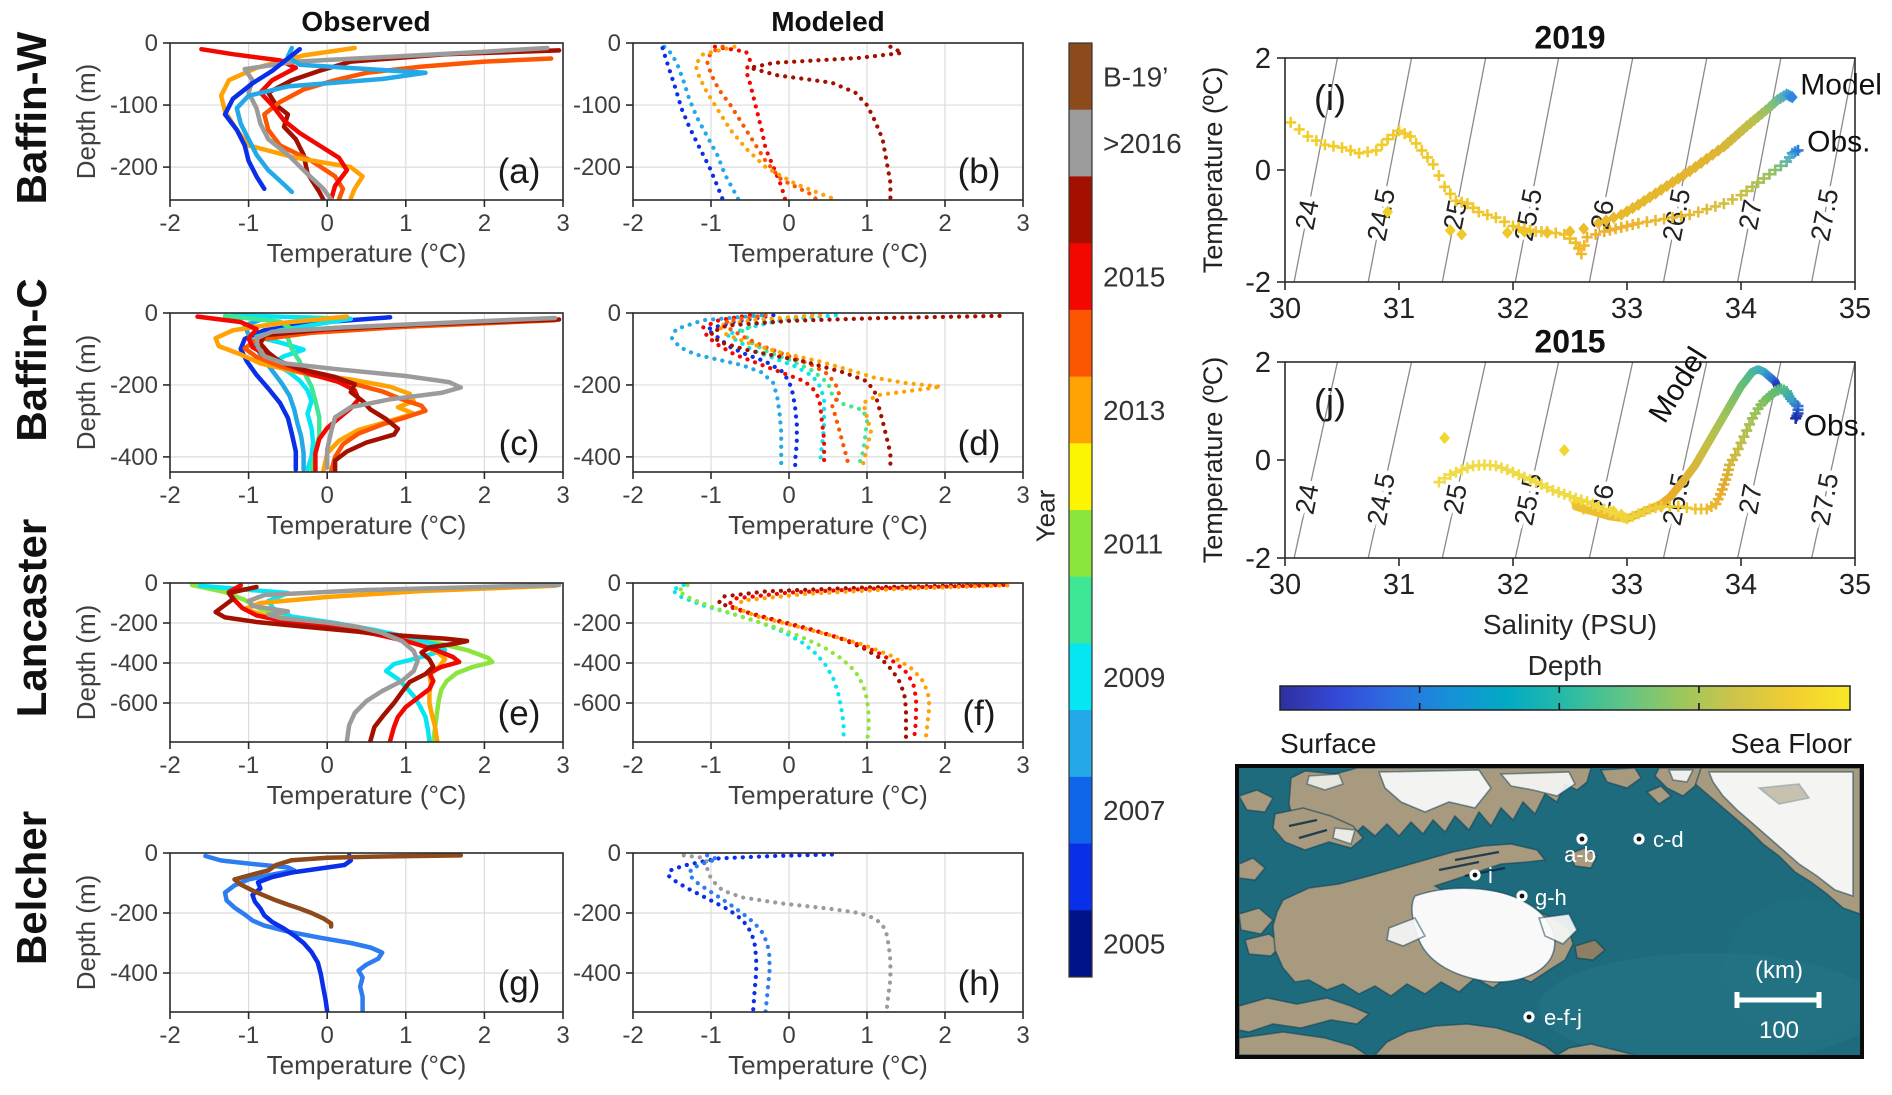 The width and height of the screenshot is (1892, 1095). Describe the element at coordinates (1565, 698) in the screenshot. I see `depth-colorbar-border` at that location.